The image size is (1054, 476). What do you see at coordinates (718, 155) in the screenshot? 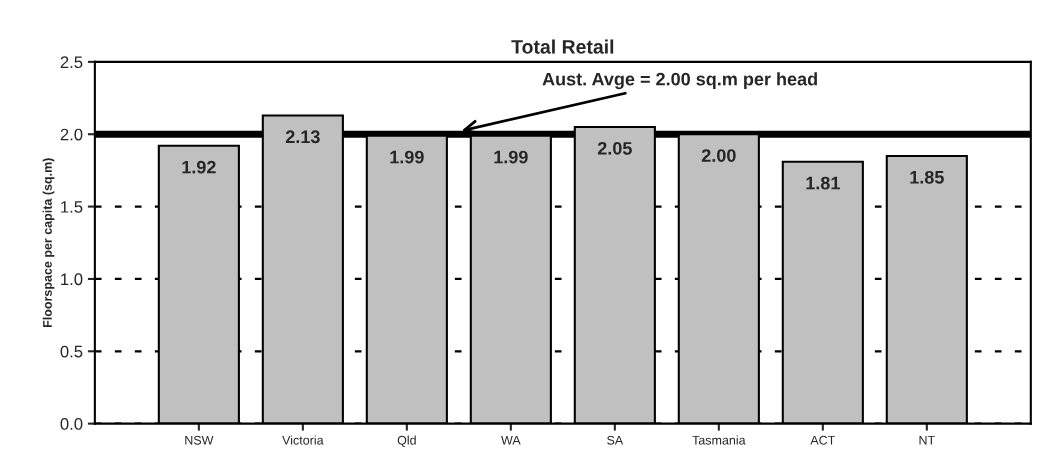
I see `data-label: 2.00` at bounding box center [718, 155].